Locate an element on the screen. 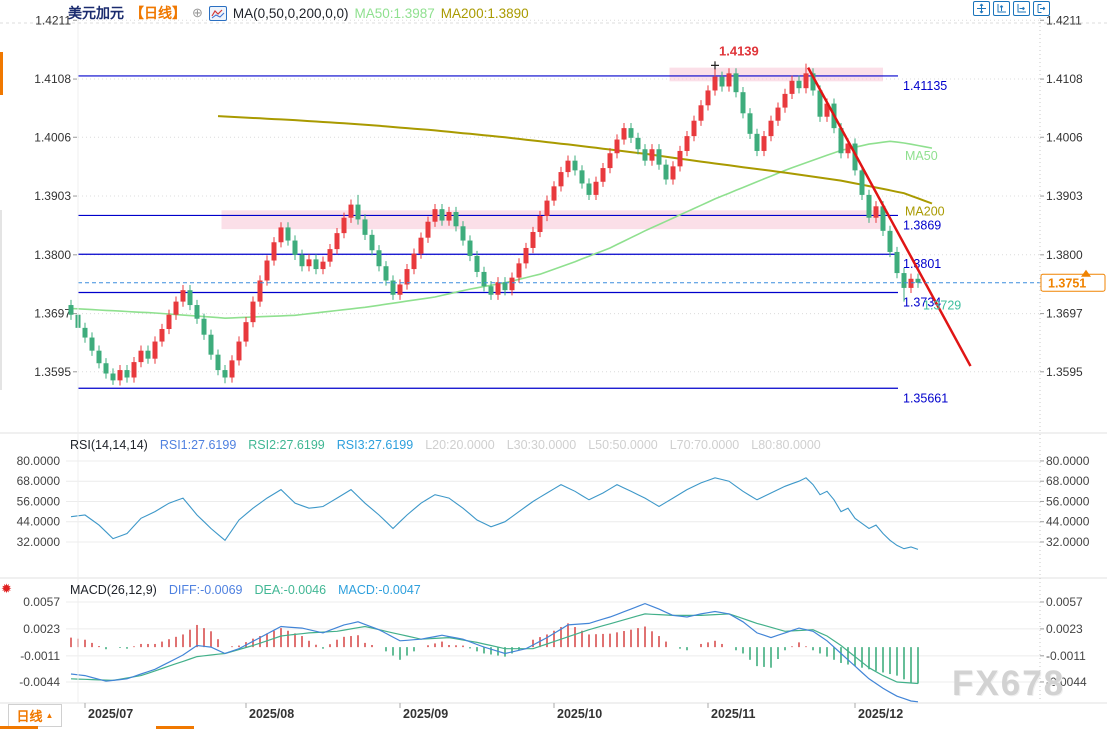  y-axis-label-right: 1.4211 is located at coordinates (1064, 20).